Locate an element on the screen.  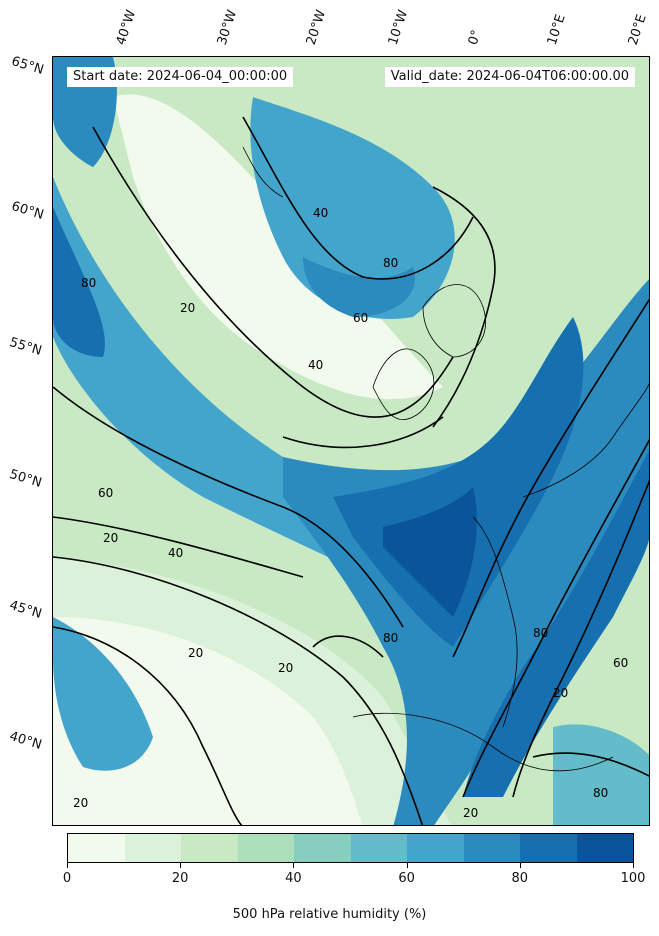
contour-label-20f: 20 is located at coordinates (470, 813).